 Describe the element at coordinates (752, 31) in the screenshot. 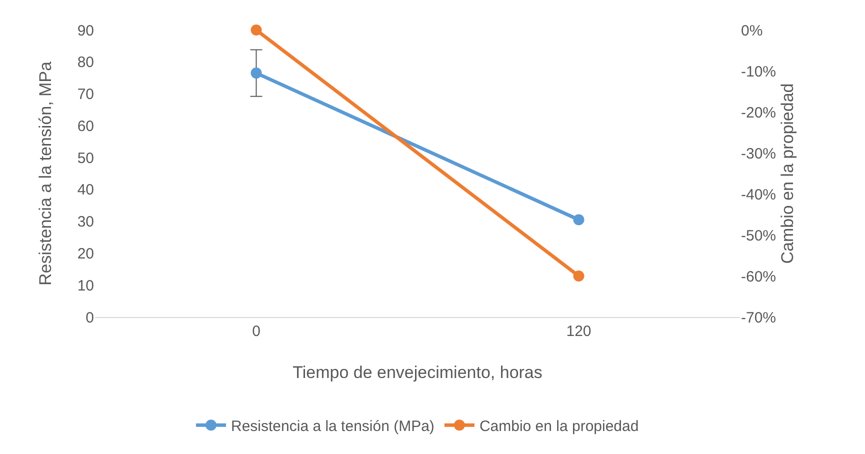

I see `y2-tick-label: 0%` at that location.